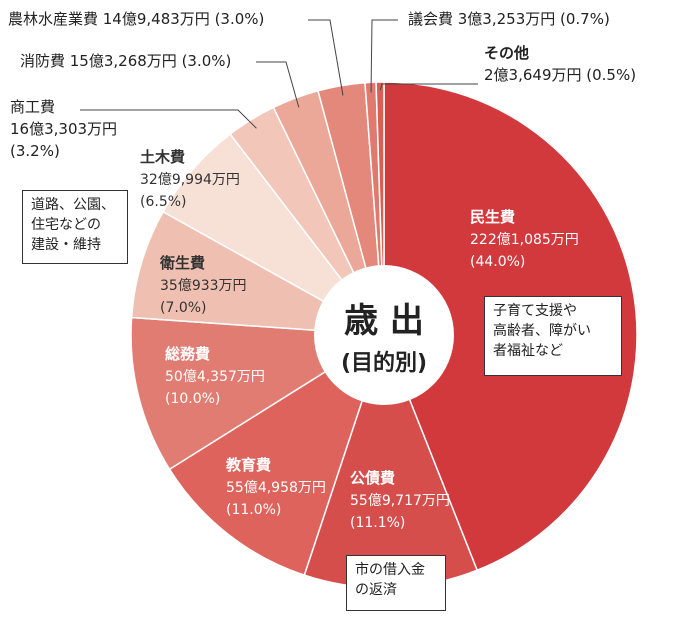 This screenshot has width=696, height=617. What do you see at coordinates (372, 478) in the screenshot?
I see `slice-label-name-1: 公債費` at bounding box center [372, 478].